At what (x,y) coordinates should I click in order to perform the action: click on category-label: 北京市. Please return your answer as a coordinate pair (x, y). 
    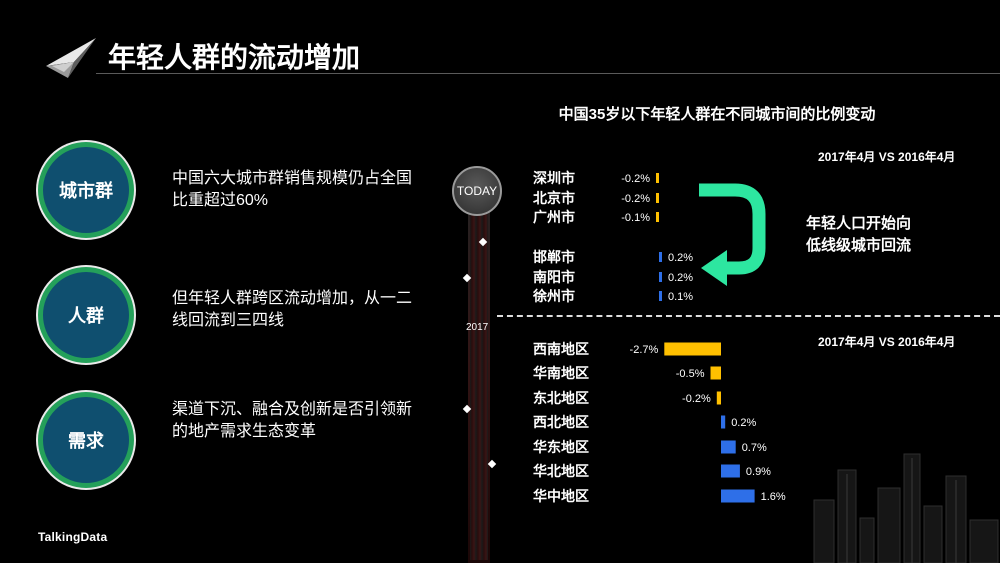
    Looking at the image, I should click on (554, 198).